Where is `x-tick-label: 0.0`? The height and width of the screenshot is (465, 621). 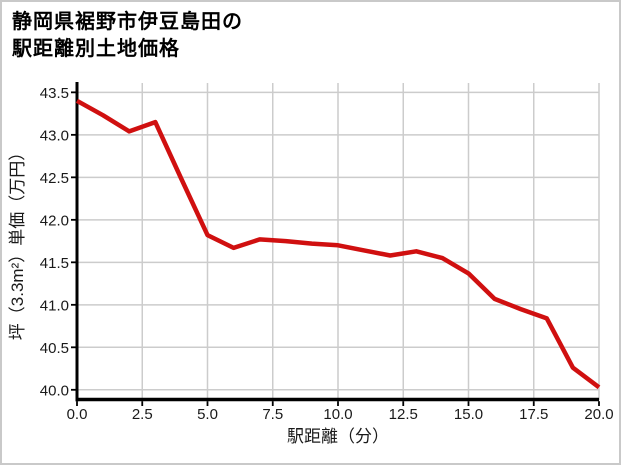
x-tick-label: 0.0 is located at coordinates (77, 414).